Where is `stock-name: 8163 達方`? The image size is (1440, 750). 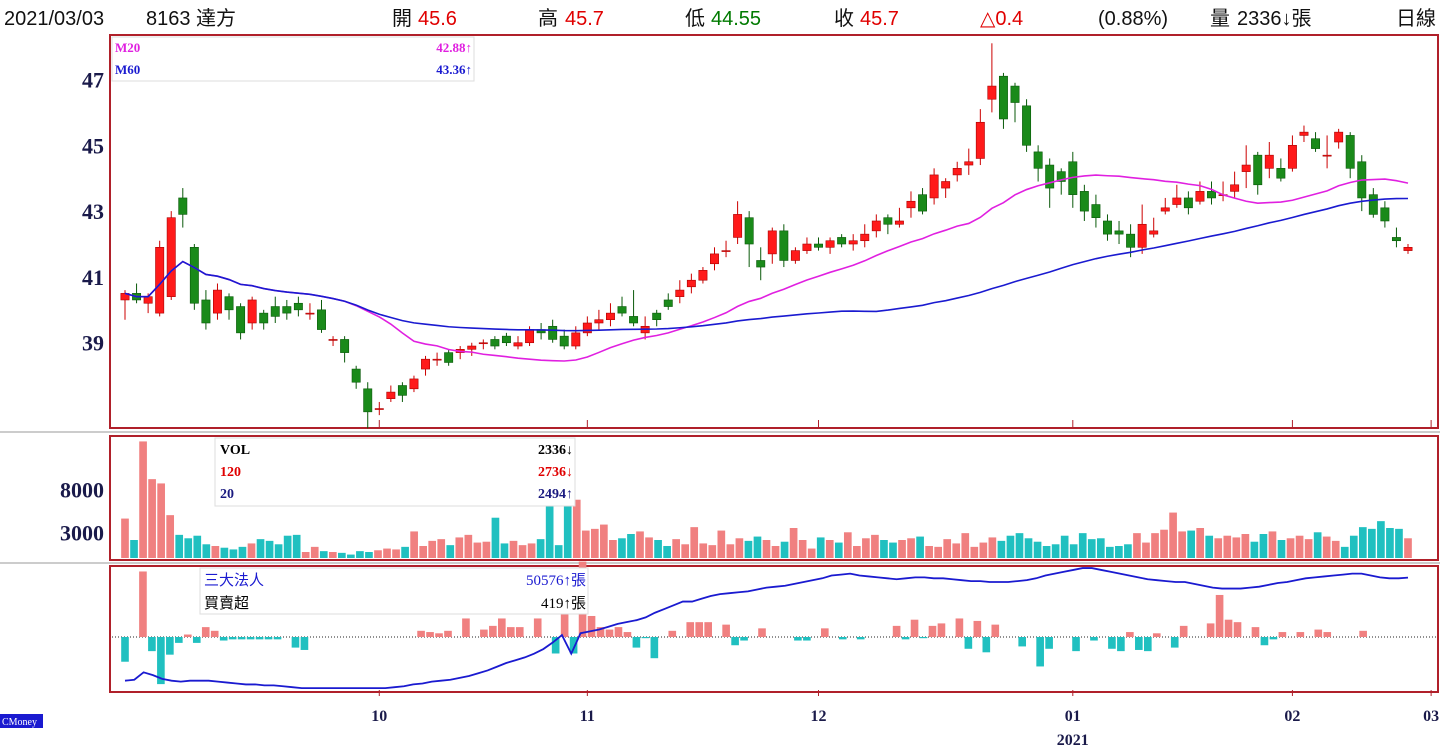
stock-name: 8163 達方 is located at coordinates (191, 19).